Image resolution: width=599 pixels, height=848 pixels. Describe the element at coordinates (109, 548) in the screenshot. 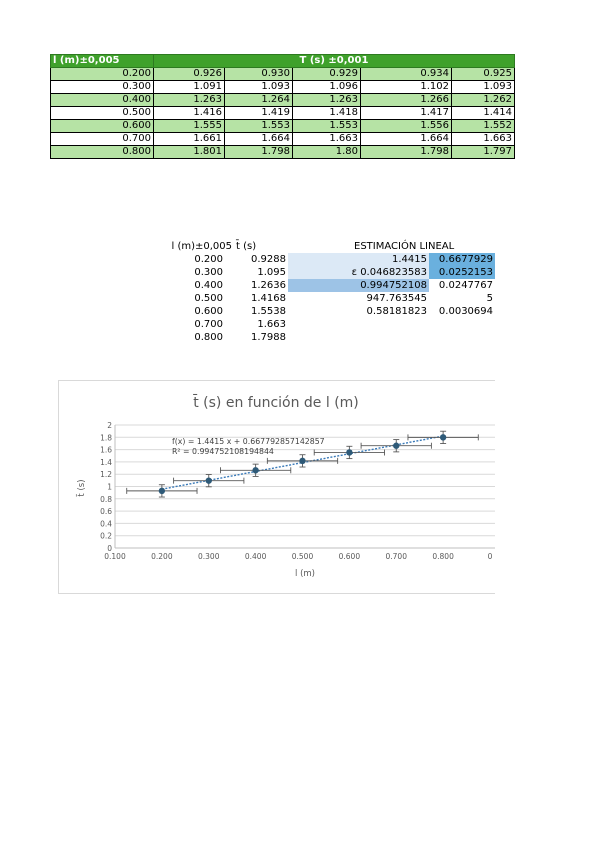

I see `y-tick-label: 0` at that location.